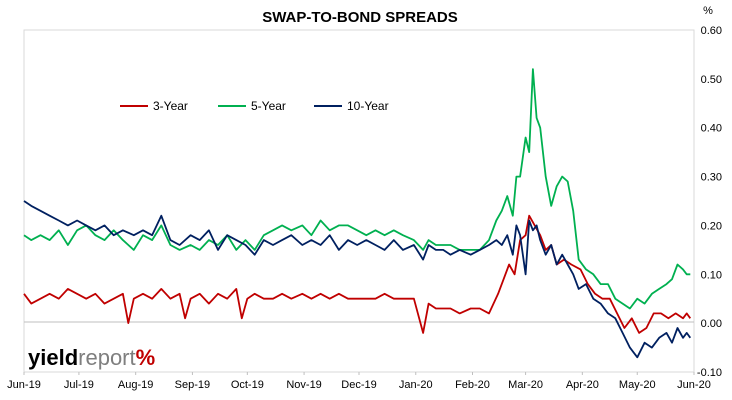  What do you see at coordinates (711, 129) in the screenshot?
I see `y-tick-label: 0.40` at bounding box center [711, 129].